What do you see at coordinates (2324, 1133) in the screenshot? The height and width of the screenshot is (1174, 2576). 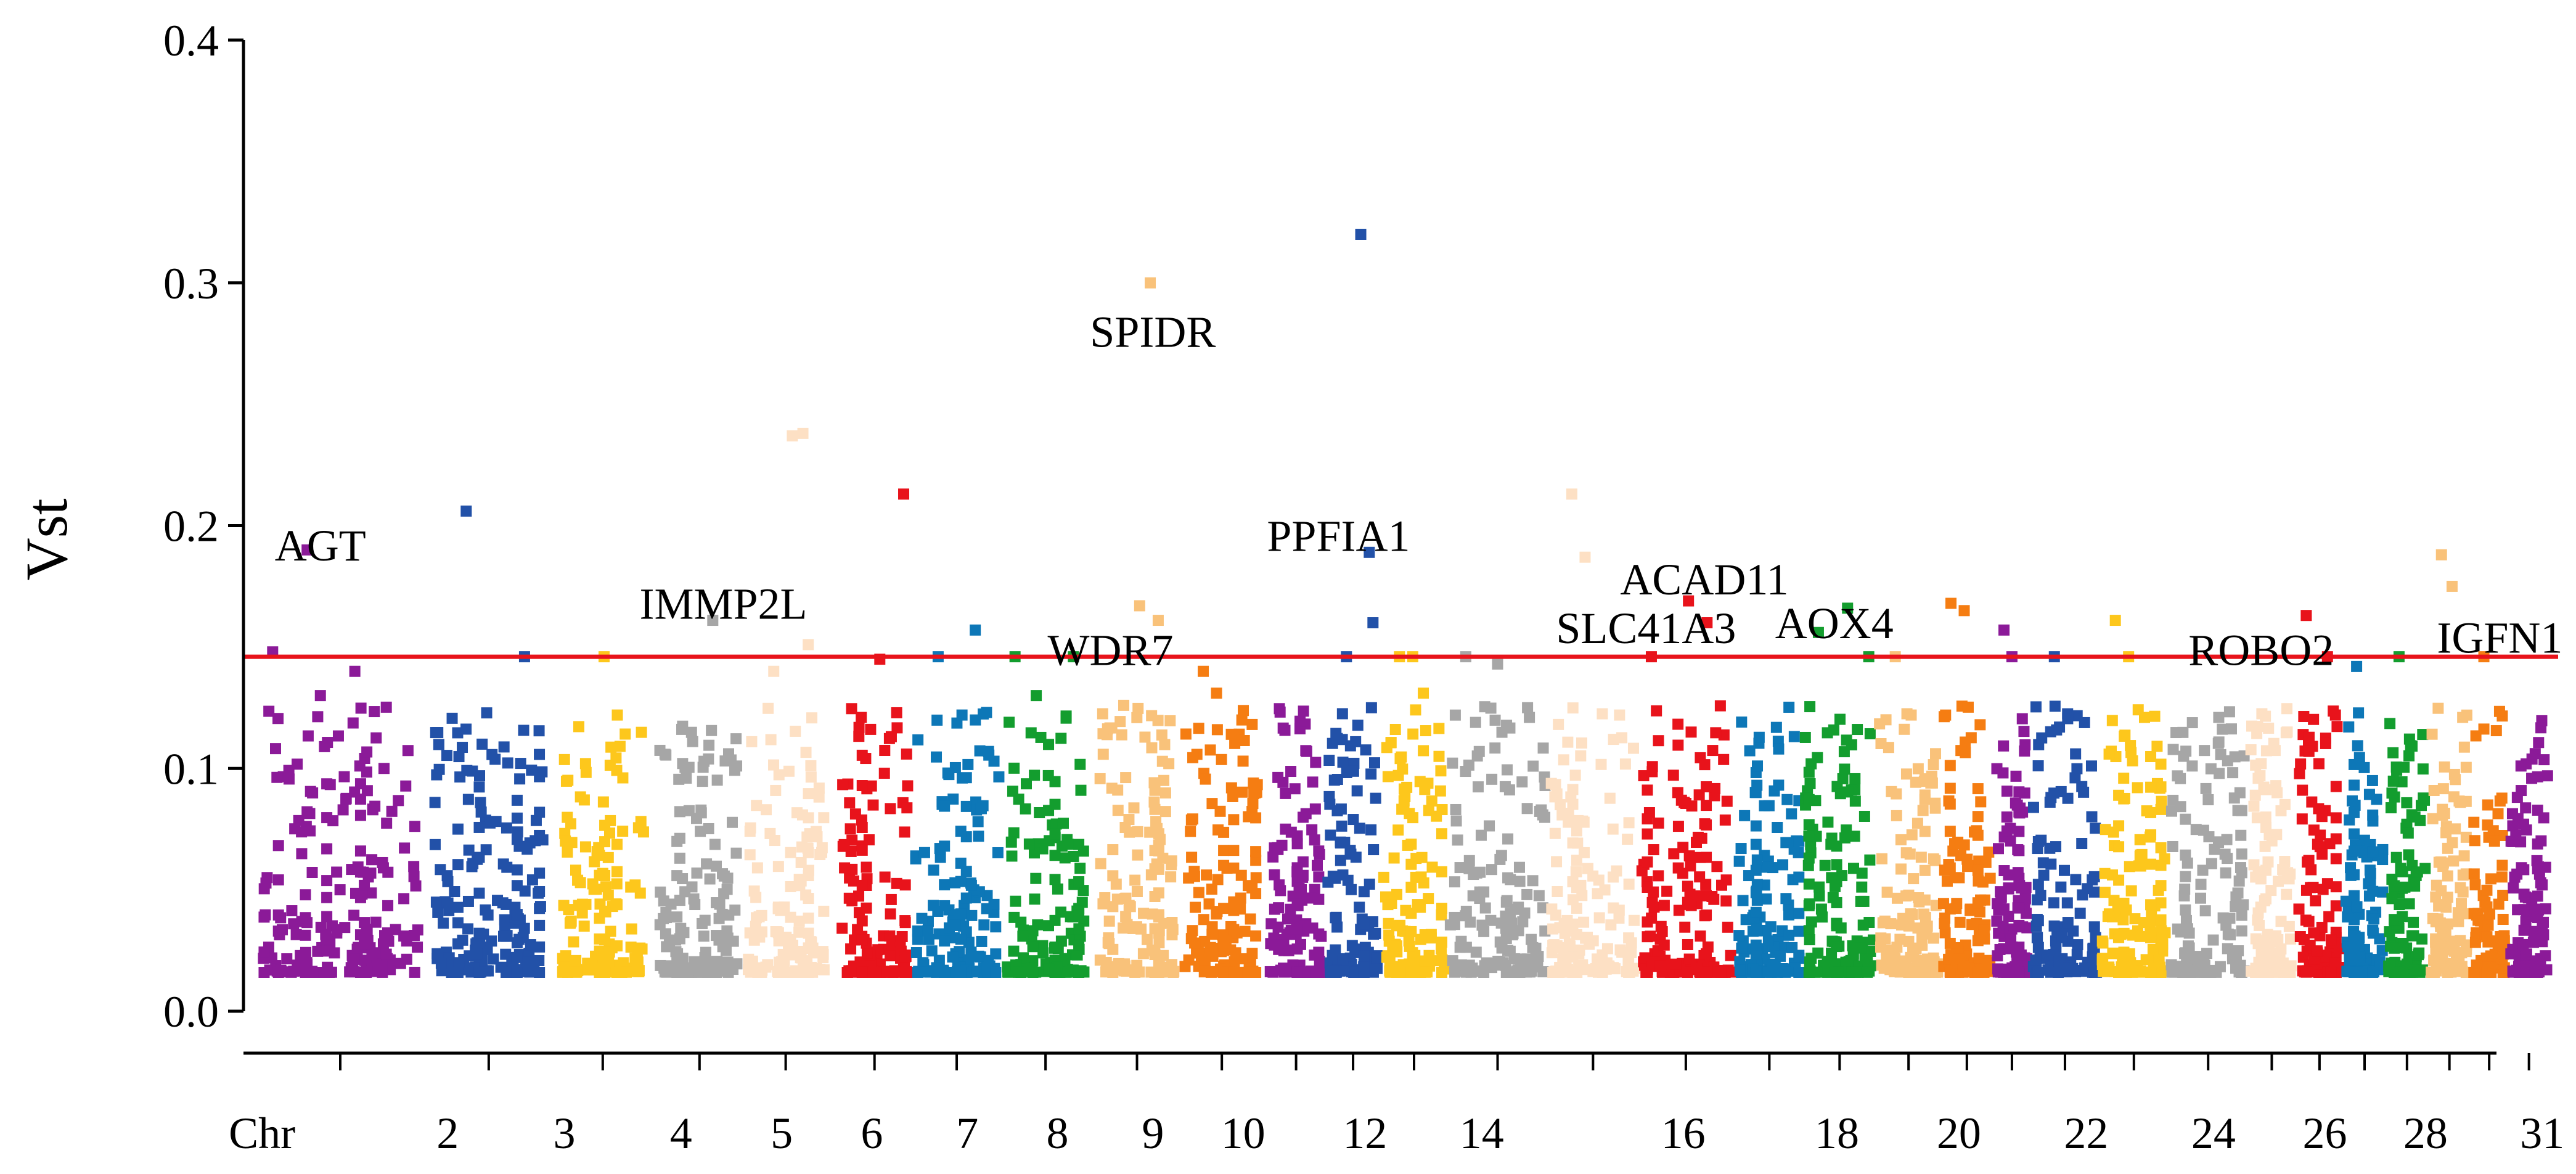 I see `x-tick-label: 26` at bounding box center [2324, 1133].